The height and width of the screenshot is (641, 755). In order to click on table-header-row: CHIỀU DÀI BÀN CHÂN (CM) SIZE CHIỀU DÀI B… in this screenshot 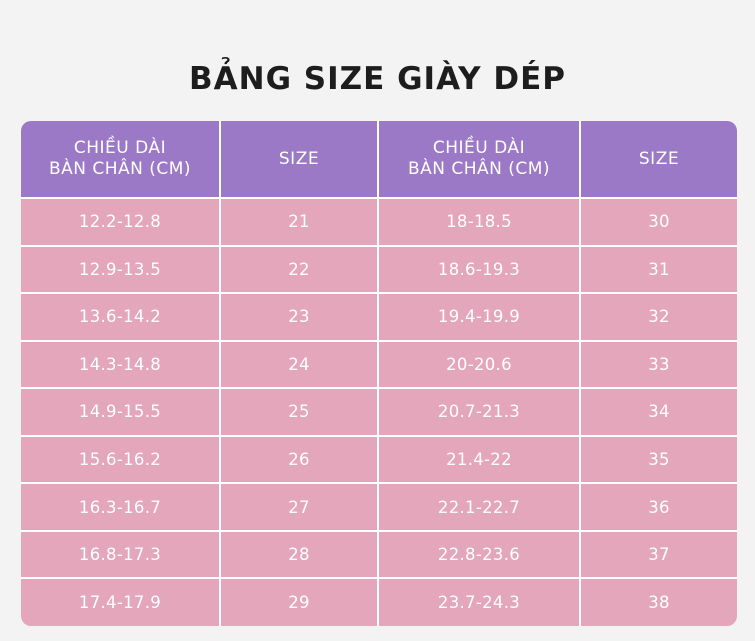, I will do `click(379, 160)`.